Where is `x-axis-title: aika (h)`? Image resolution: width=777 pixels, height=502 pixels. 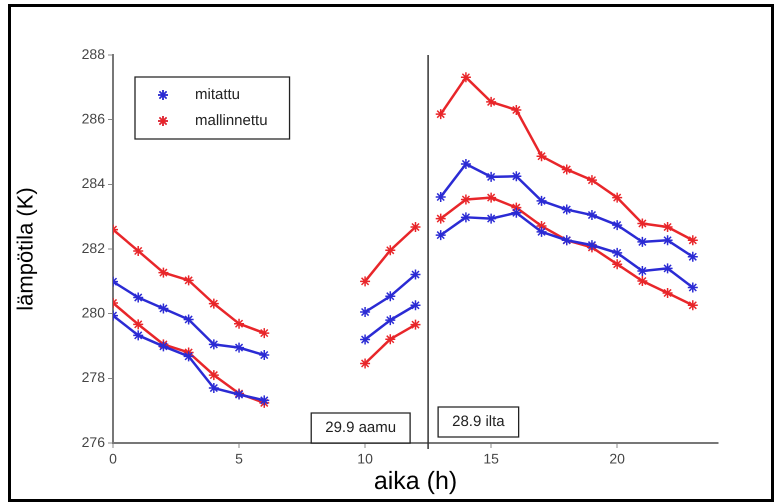
x-axis-title: aika (h) is located at coordinates (416, 480).